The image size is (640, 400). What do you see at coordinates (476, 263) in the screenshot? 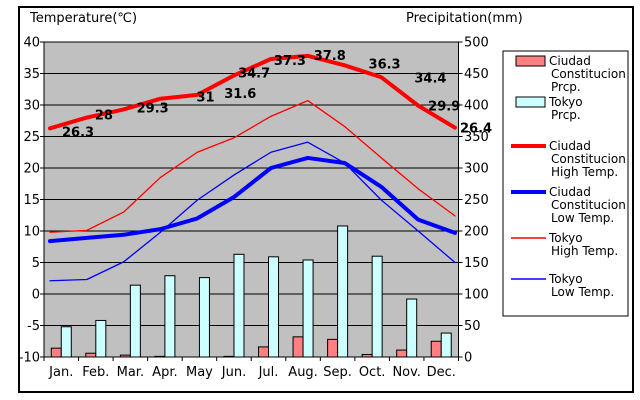
I see `precip-axis-tick-label: 150` at bounding box center [476, 263].